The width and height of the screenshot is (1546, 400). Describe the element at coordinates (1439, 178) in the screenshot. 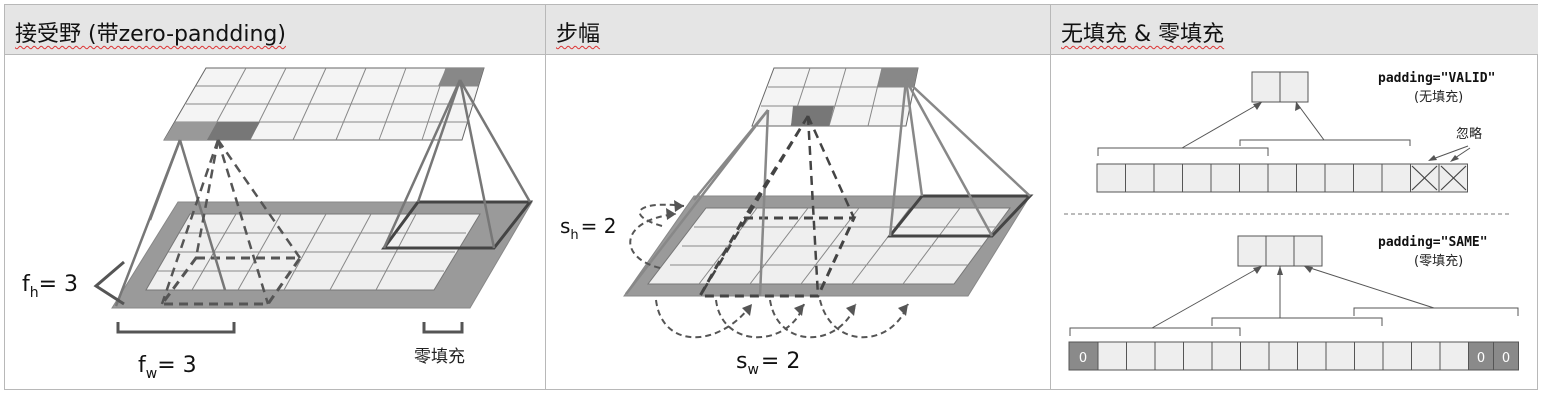

I see `ignored-cell-marks` at that location.